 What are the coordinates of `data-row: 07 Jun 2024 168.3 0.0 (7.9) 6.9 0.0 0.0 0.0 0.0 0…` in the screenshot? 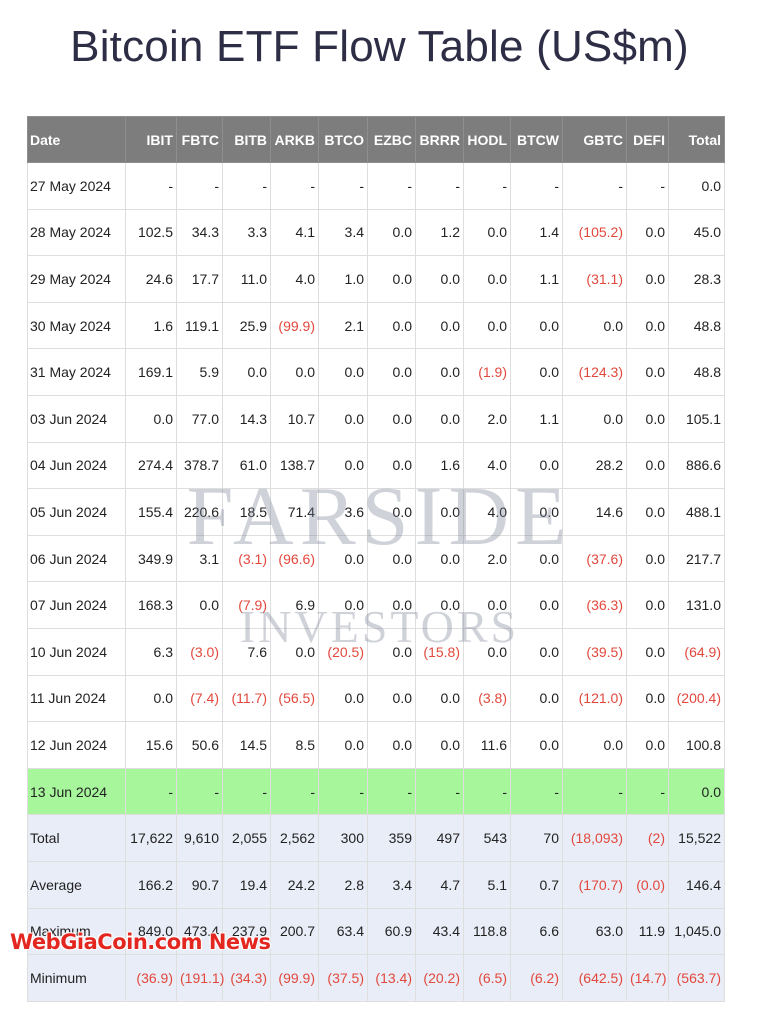 It's located at (376, 605).